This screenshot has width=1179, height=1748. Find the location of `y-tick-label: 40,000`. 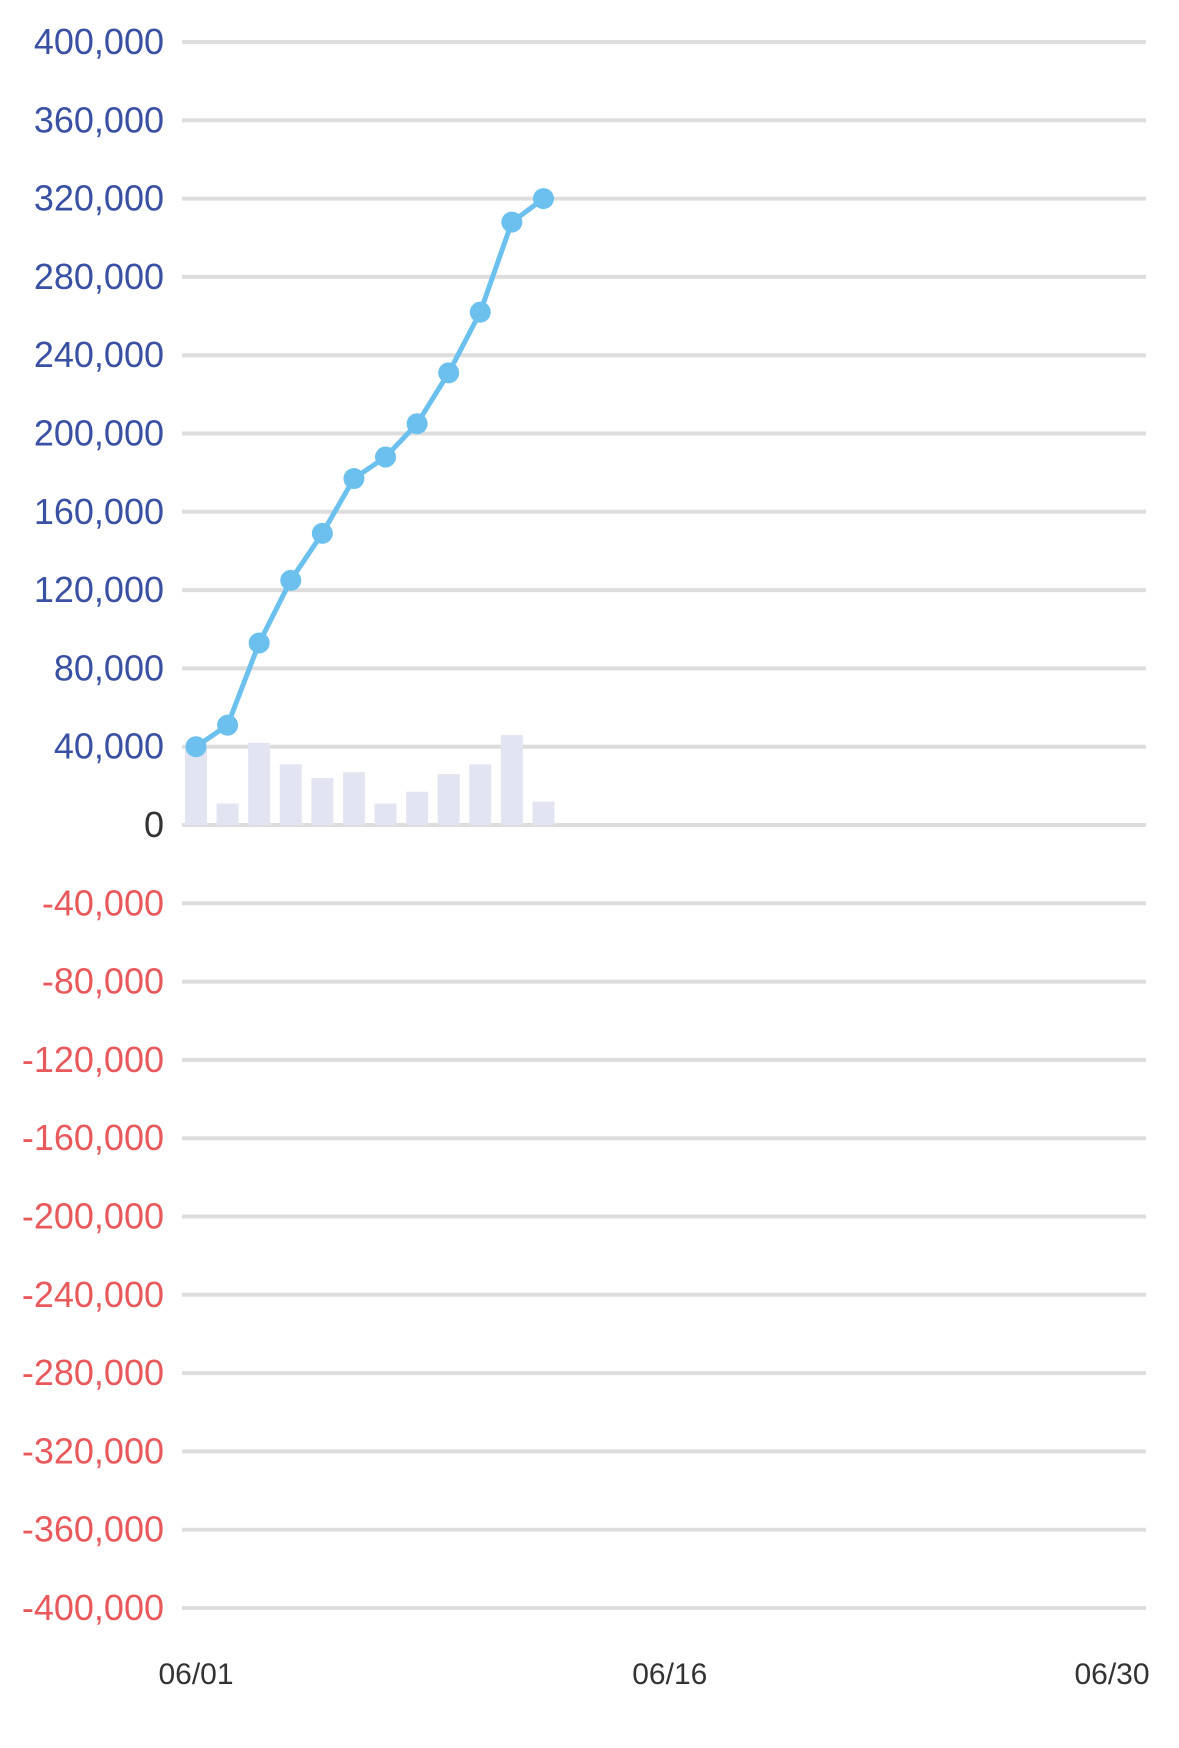

y-tick-label: 40,000 is located at coordinates (109, 746).